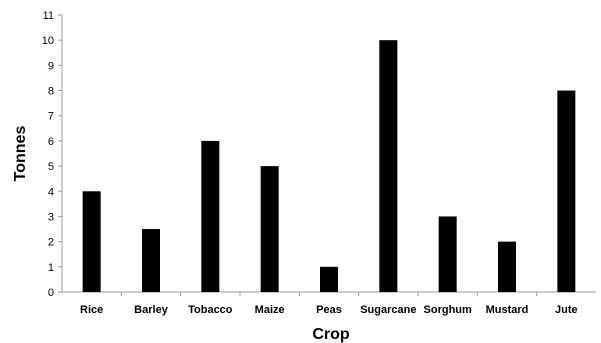 This screenshot has height=343, width=601. I want to click on x-category-label: Peas, so click(329, 310).